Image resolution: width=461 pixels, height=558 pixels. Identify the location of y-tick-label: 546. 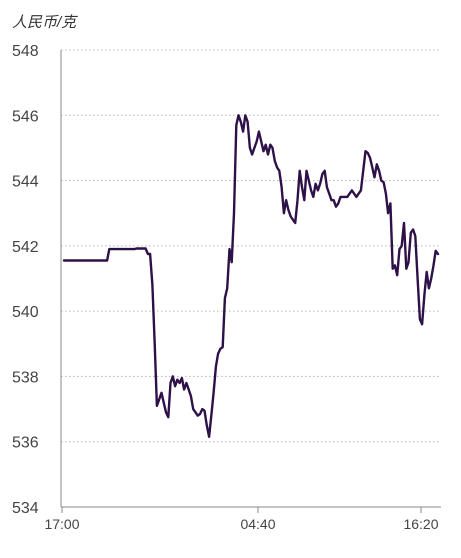
(25, 116).